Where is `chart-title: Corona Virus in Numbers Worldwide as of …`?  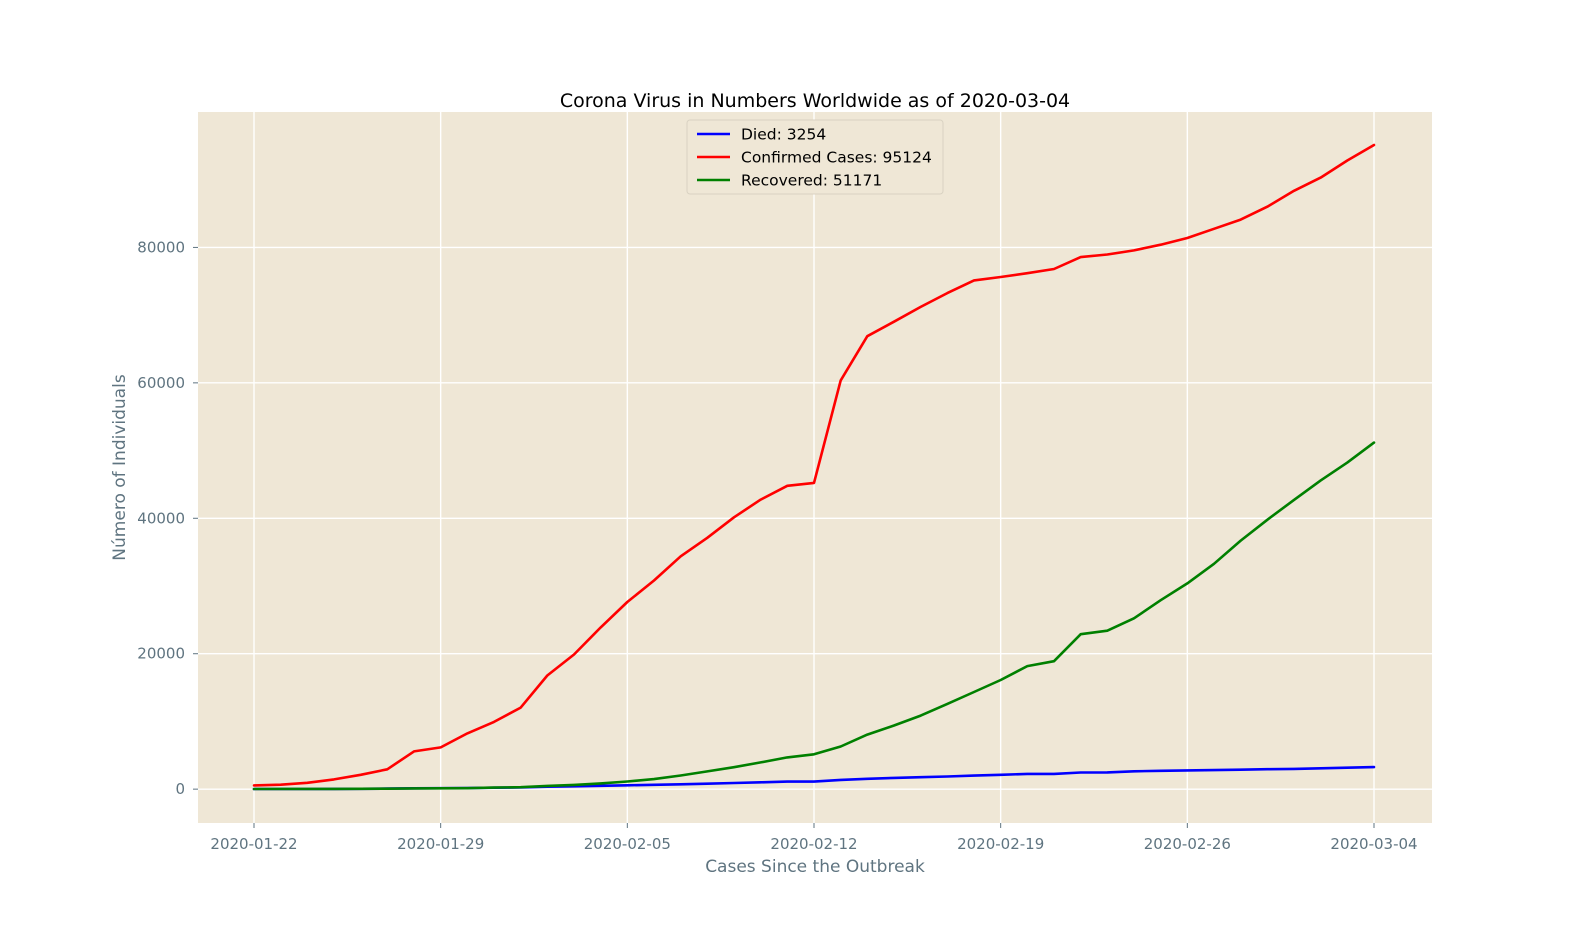 chart-title: Corona Virus in Numbers Worldwide as of … is located at coordinates (815, 101).